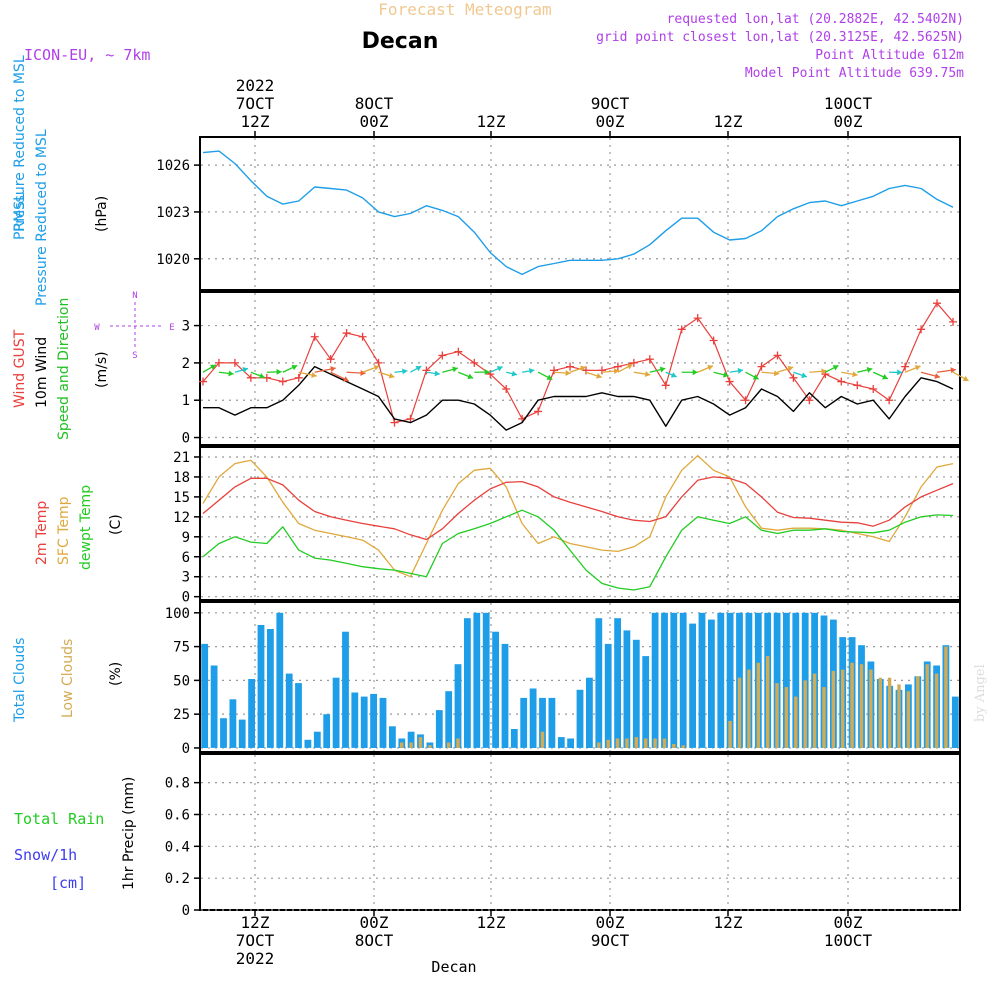  What do you see at coordinates (42, 533) in the screenshot?
I see `temp2m-label: 2m Temp` at bounding box center [42, 533].